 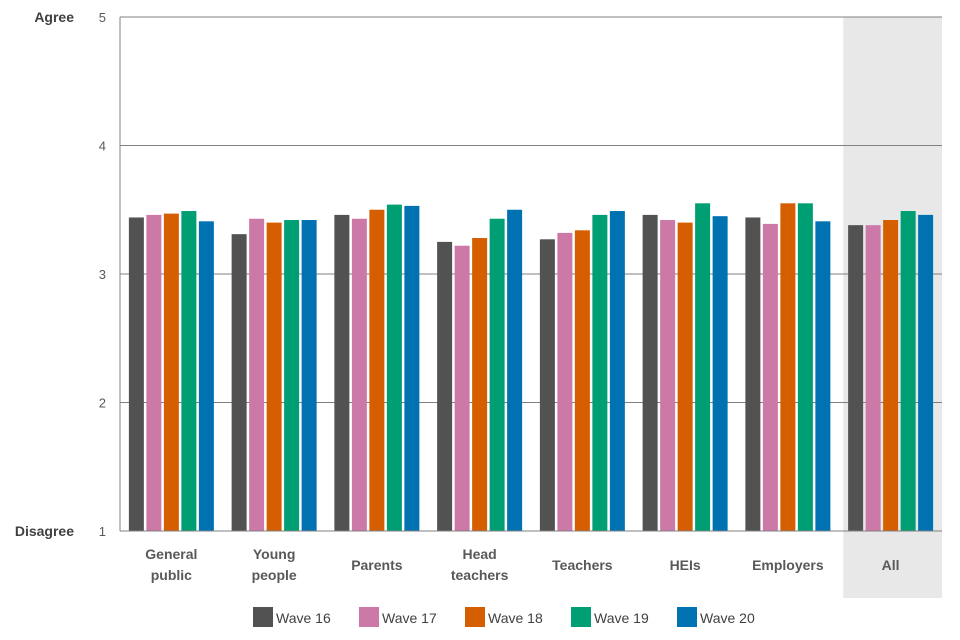 I want to click on x-tick-label: Young people, so click(x=274, y=564).